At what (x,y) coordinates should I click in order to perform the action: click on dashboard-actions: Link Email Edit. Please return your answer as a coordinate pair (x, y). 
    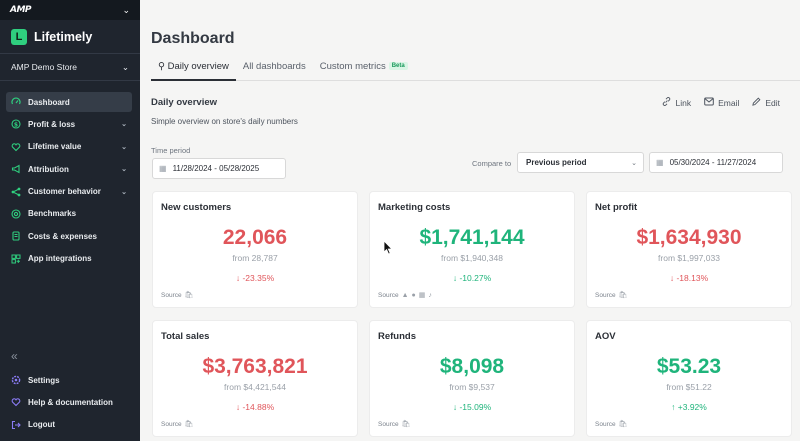
    Looking at the image, I should click on (721, 102).